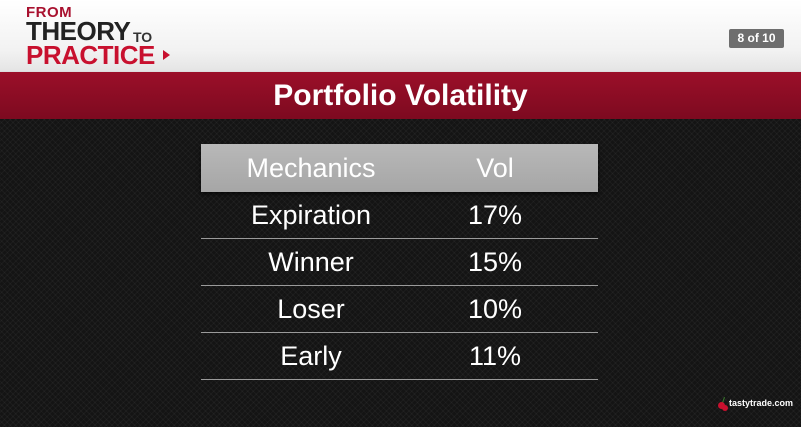 This screenshot has height=427, width=801. I want to click on row-mechanics-cell: Expiration, so click(311, 215).